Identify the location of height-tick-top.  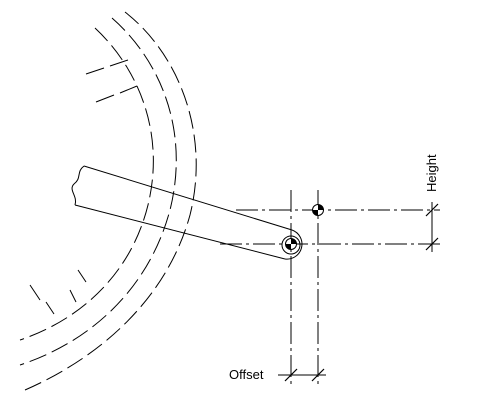
(432, 210).